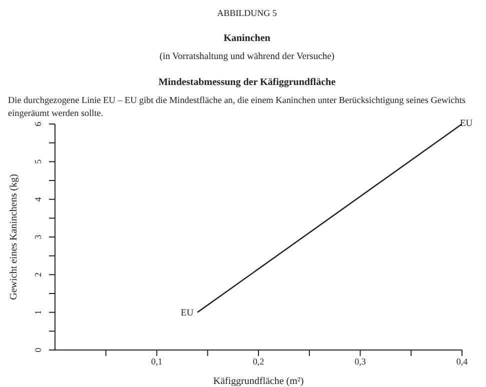 Image resolution: width=486 pixels, height=387 pixels. What do you see at coordinates (258, 381) in the screenshot?
I see `x-axis-title: Käfiggrundfläche (m²)` at bounding box center [258, 381].